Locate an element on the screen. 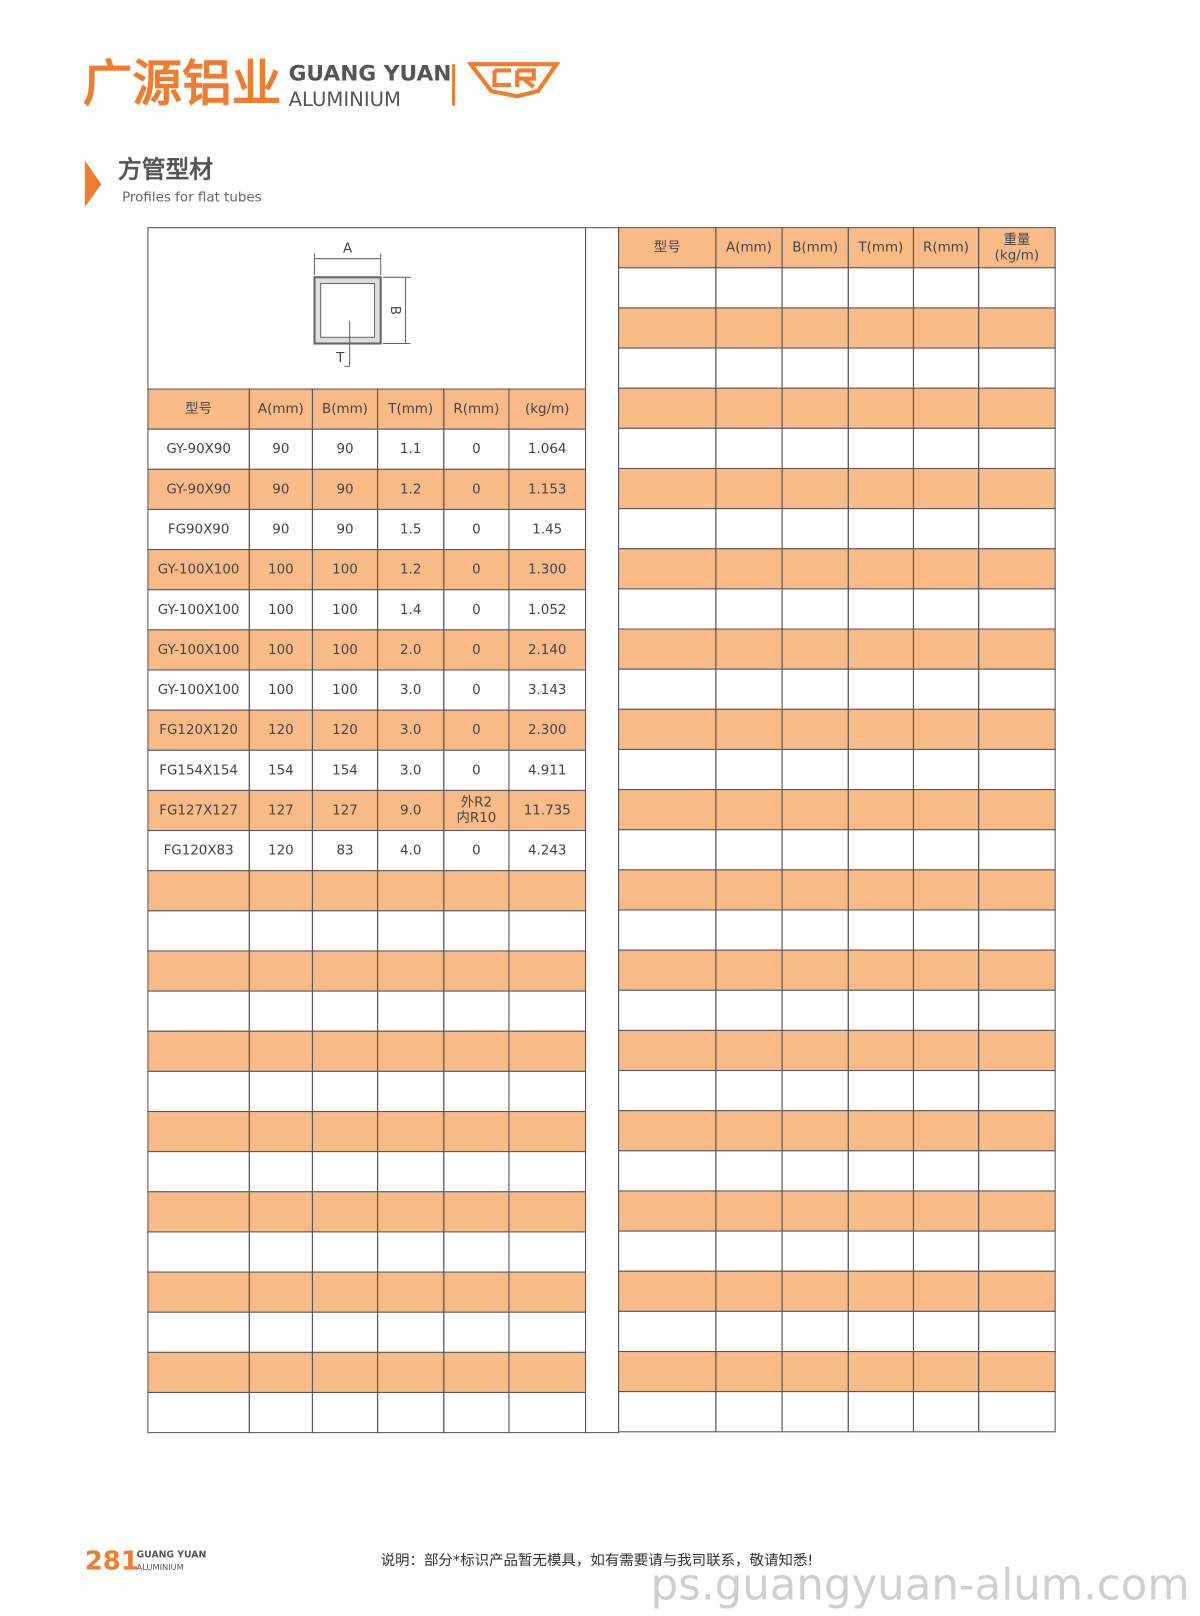 The height and width of the screenshot is (1616, 1200). brand-en-sub: ALUMINIUM is located at coordinates (345, 99).